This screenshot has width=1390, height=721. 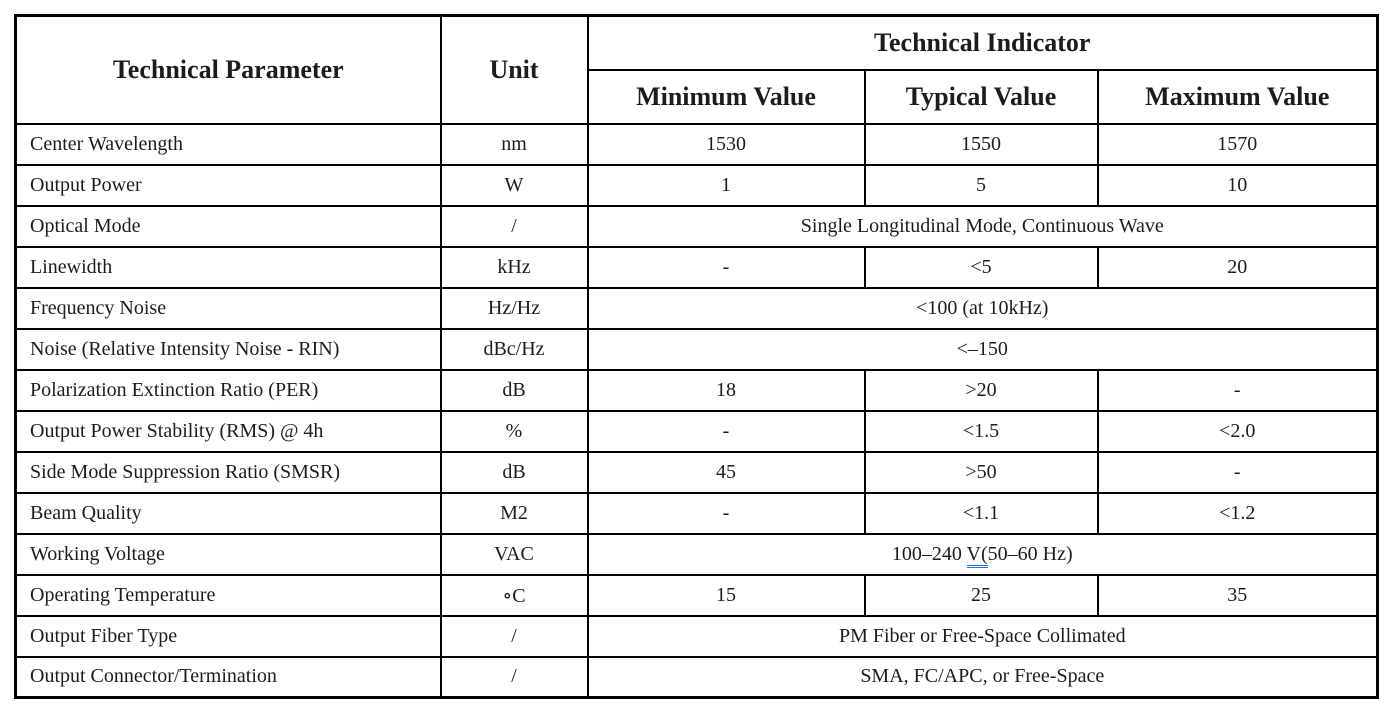 What do you see at coordinates (982, 636) in the screenshot?
I see `indicator-span-cell: PM Fiber or Free-Space Collimated` at bounding box center [982, 636].